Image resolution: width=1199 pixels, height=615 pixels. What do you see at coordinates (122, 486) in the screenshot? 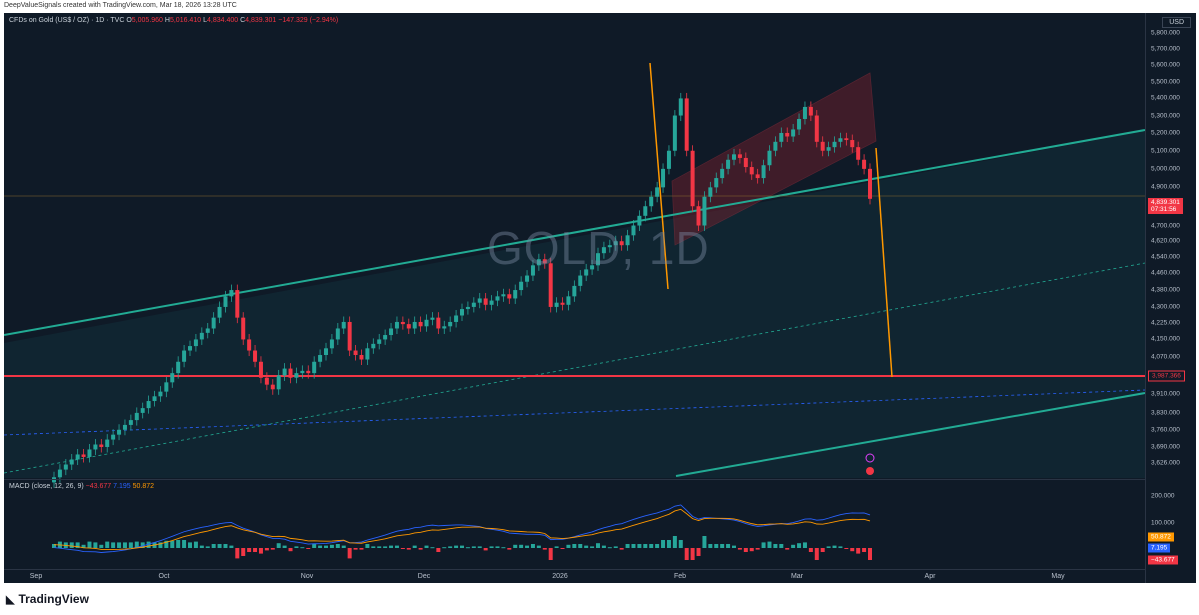
I see `macd-line-value: 7.195` at bounding box center [122, 486].